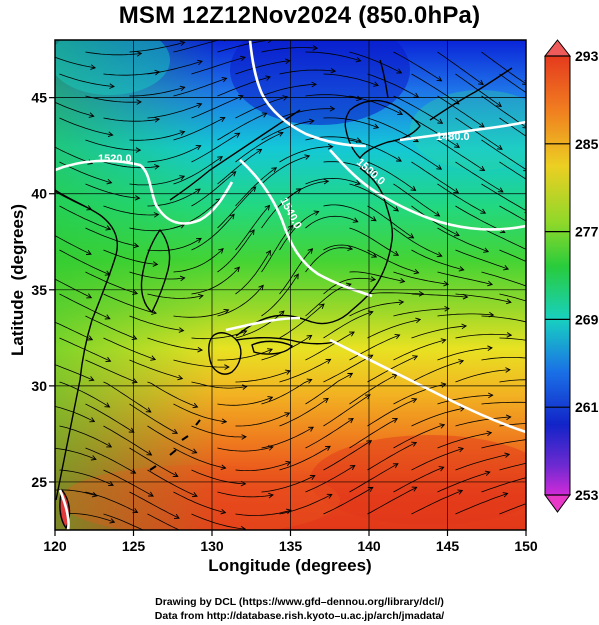 This screenshot has width=599, height=625. What do you see at coordinates (369, 546) in the screenshot?
I see `x-tick-label: 140` at bounding box center [369, 546].